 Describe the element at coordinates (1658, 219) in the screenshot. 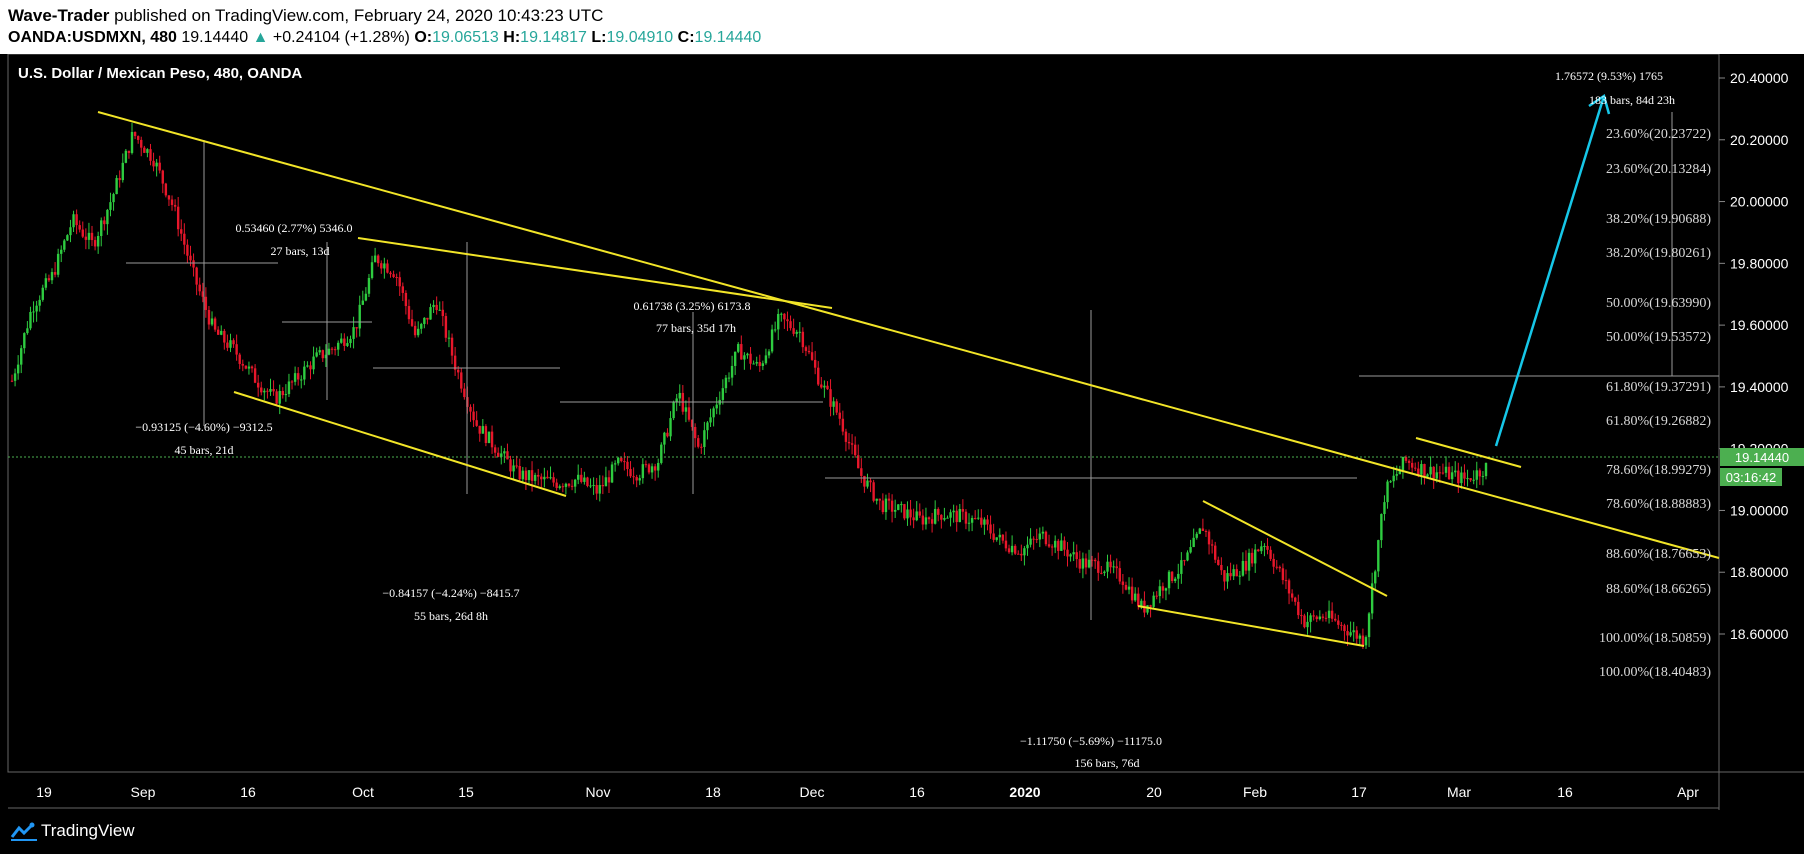

I see `fib-level-label: 38.20%(19.90688)` at that location.